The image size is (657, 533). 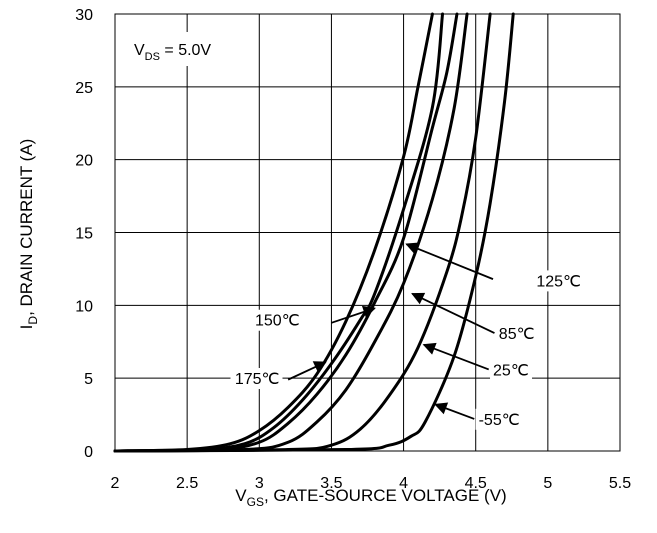 I want to click on x-axis-title: VGS, GATE-SOURCE VOLTAGE (V), so click(x=370, y=497).